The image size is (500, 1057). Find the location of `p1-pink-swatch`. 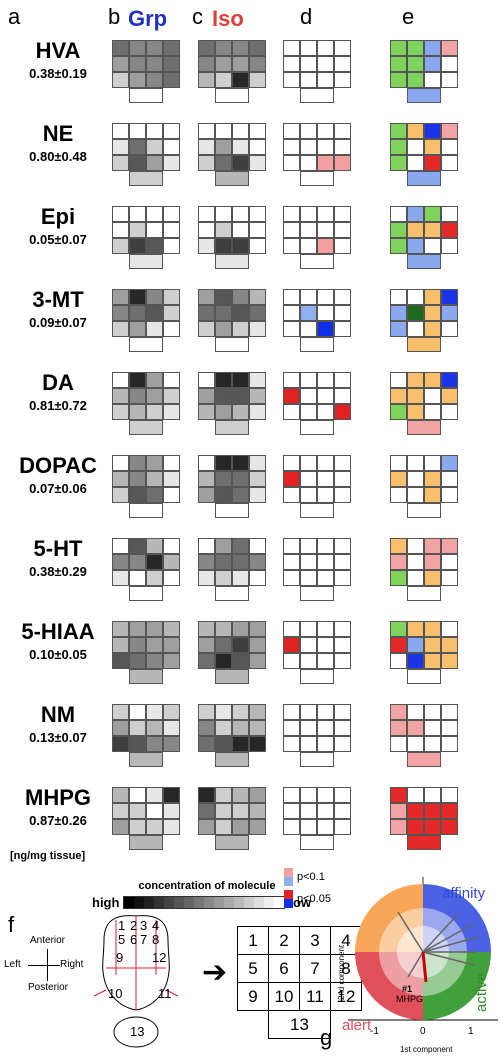

p1-pink-swatch is located at coordinates (288, 872).